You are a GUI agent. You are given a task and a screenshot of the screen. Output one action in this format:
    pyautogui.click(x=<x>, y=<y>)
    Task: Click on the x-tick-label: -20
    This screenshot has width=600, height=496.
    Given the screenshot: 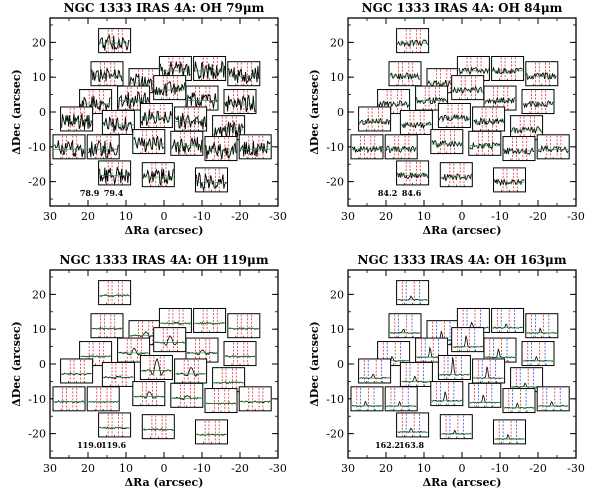 What is the action you would take?
    pyautogui.click(x=538, y=468)
    